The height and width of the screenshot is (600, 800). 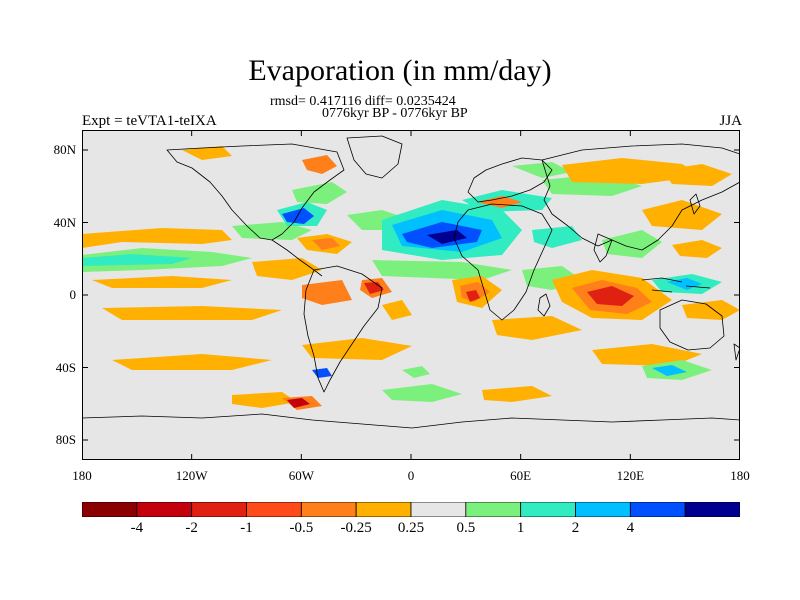 I want to click on lon-label: 60E, so click(x=521, y=475).